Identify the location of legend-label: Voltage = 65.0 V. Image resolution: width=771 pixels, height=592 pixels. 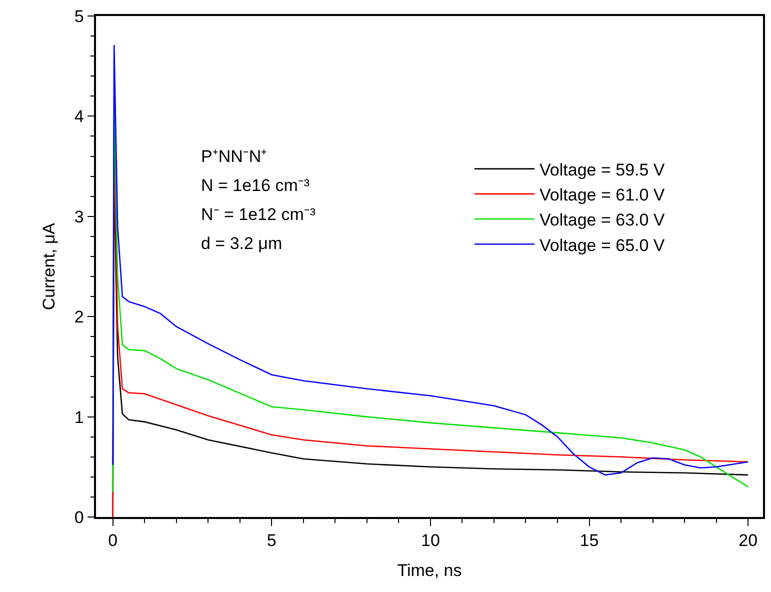
(603, 245).